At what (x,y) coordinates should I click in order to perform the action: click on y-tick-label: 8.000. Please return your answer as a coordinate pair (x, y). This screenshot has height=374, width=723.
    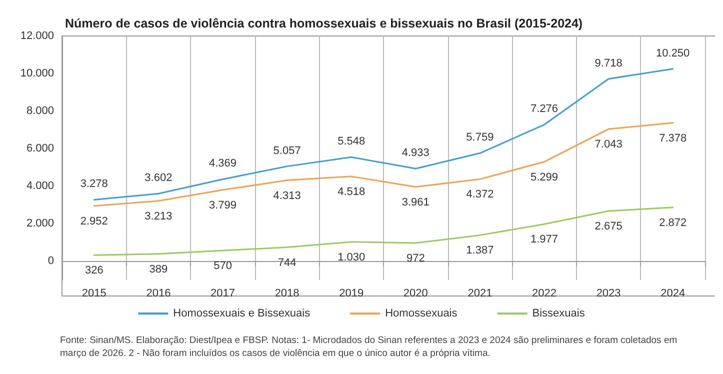
    Looking at the image, I should click on (40, 111).